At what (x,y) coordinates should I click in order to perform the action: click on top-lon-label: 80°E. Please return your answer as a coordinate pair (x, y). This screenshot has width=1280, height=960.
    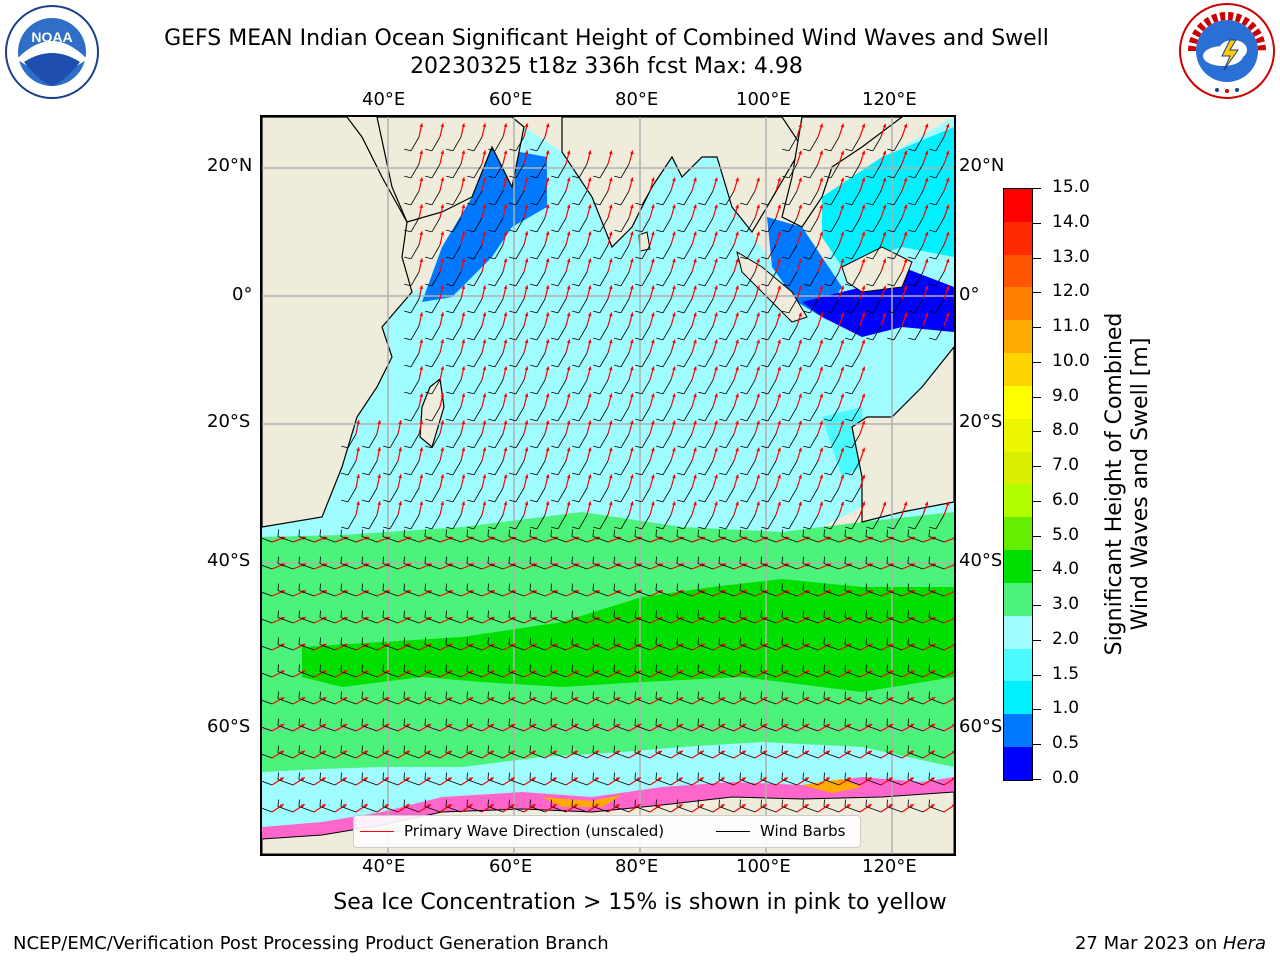
    Looking at the image, I should click on (637, 99).